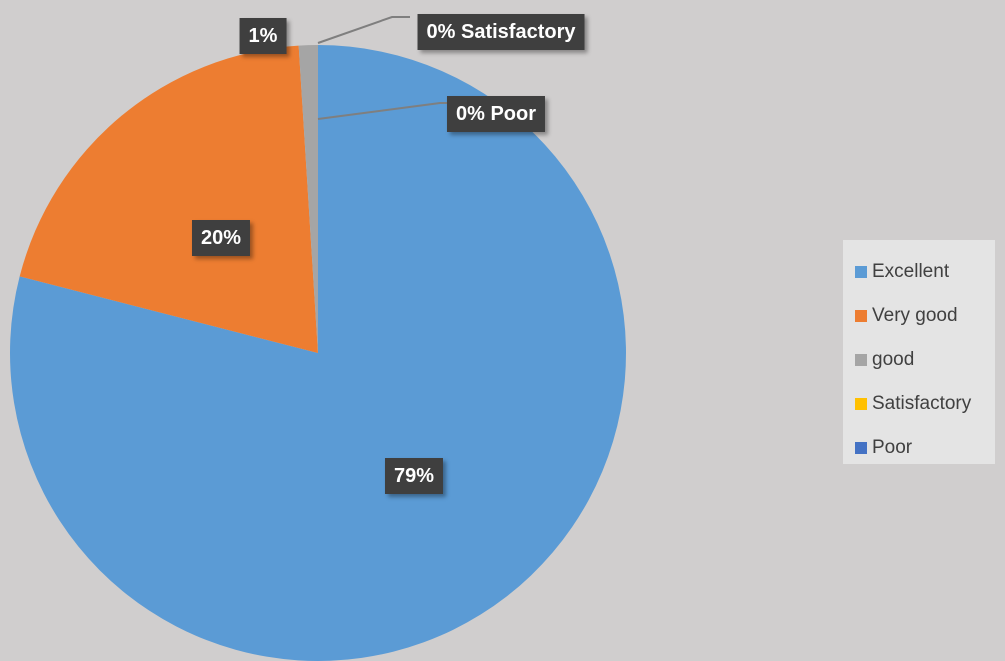  What do you see at coordinates (414, 476) in the screenshot?
I see `data-label-excellent: 79%` at bounding box center [414, 476].